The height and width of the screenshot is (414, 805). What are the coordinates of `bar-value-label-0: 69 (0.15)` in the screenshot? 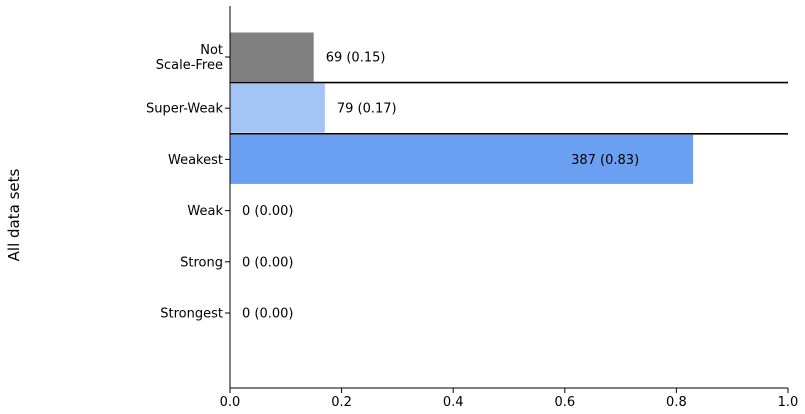 It's located at (356, 58).